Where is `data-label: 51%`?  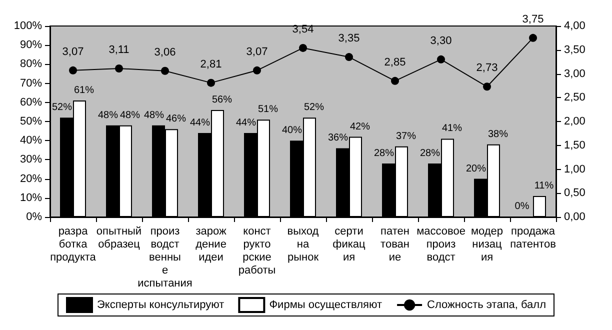
data-label: 51% is located at coordinates (268, 110).